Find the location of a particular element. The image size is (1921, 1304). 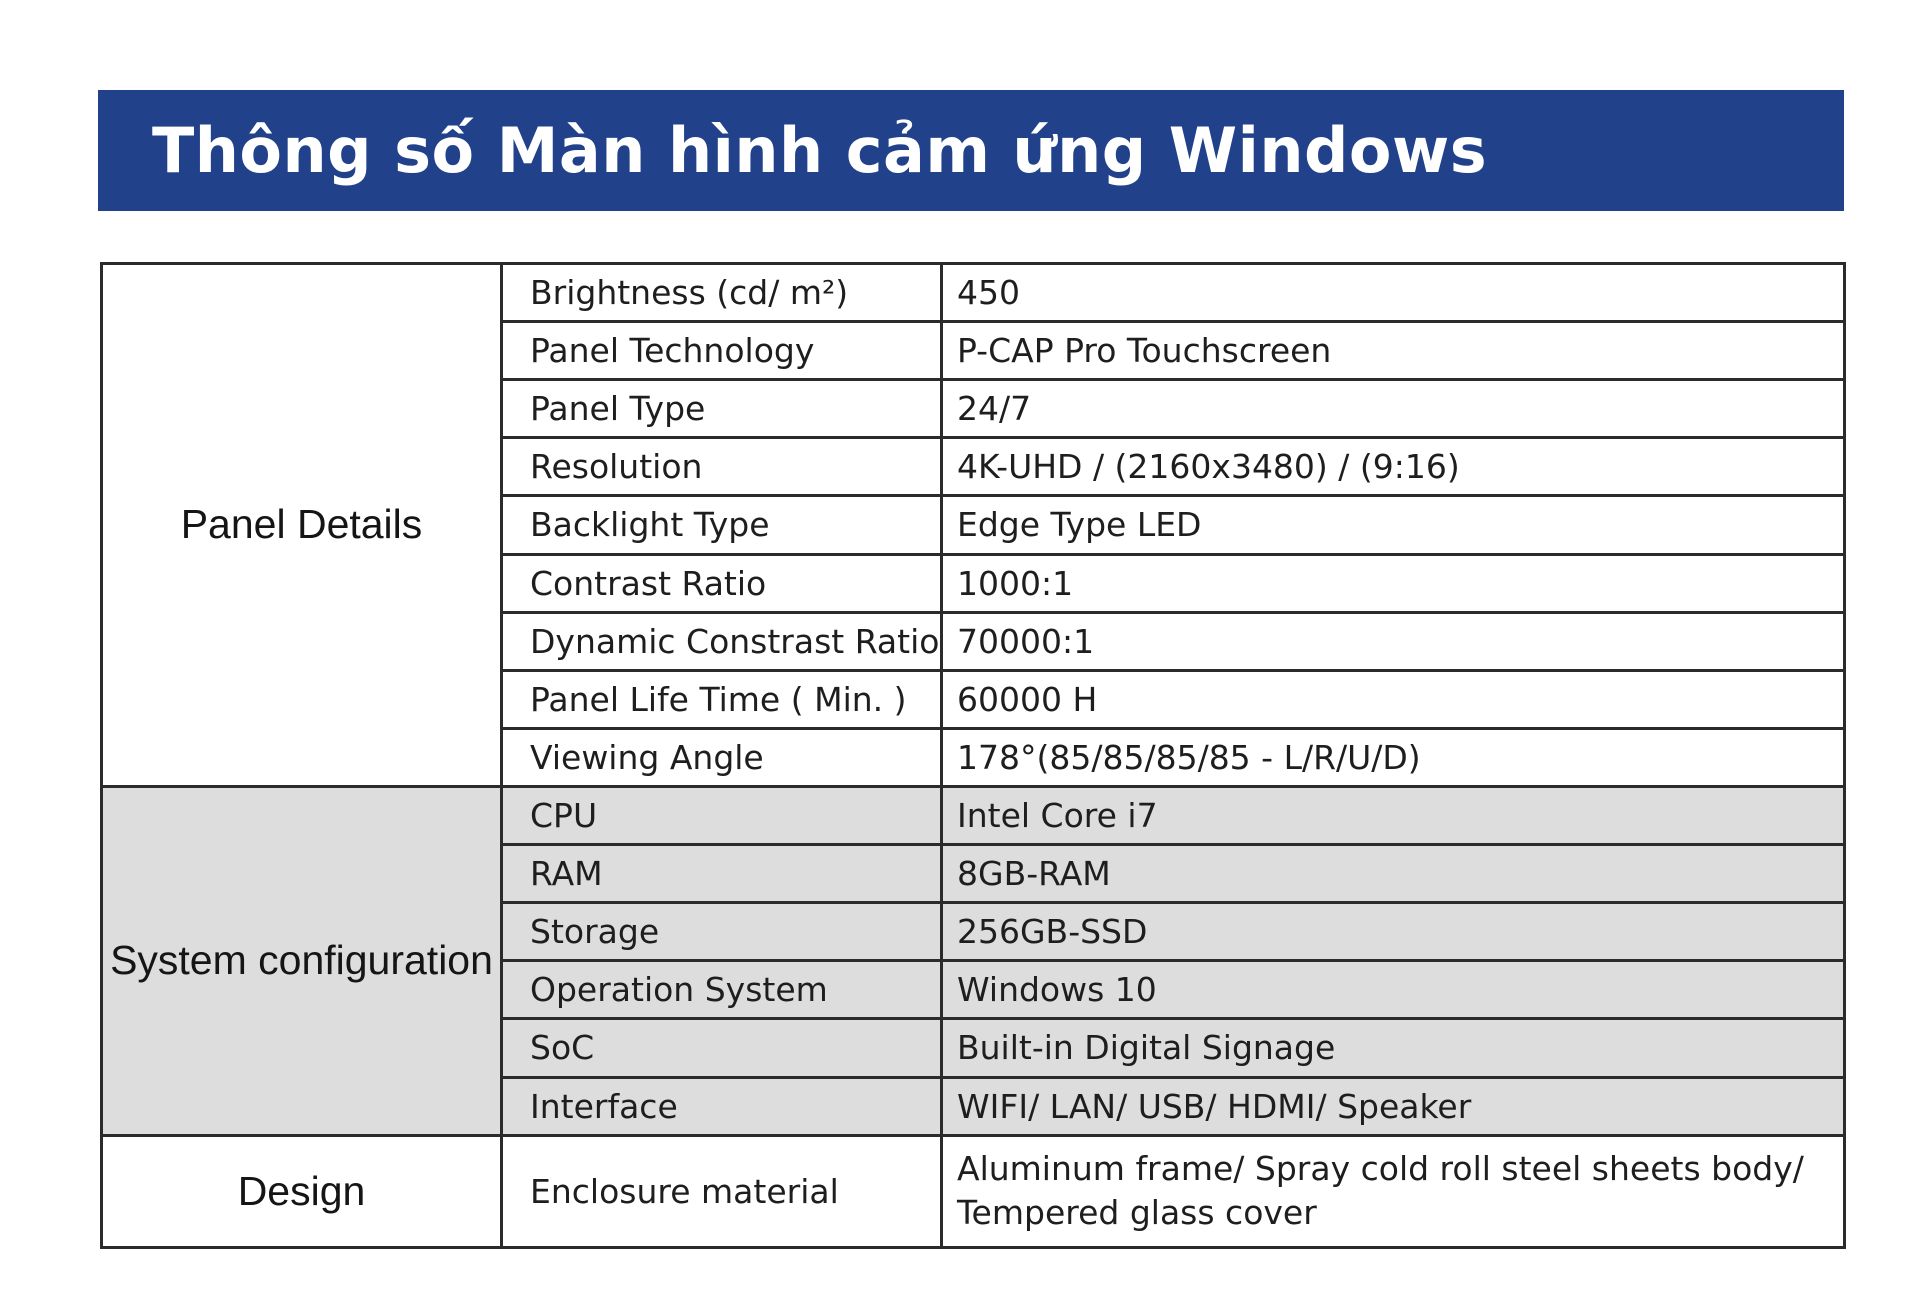

spec-value: 70000:1 is located at coordinates (1393, 641).